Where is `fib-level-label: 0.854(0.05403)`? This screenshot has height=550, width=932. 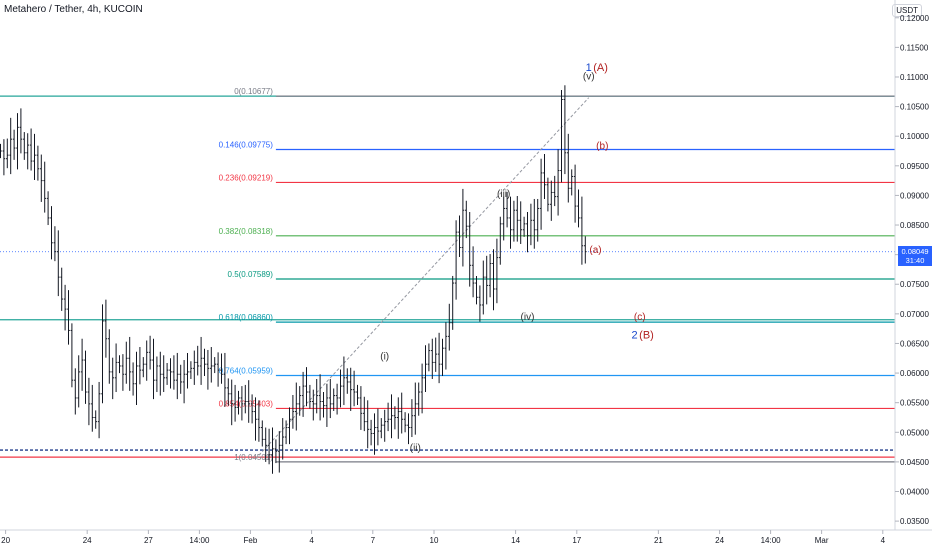
fib-level-label: 0.854(0.05403) is located at coordinates (246, 403).